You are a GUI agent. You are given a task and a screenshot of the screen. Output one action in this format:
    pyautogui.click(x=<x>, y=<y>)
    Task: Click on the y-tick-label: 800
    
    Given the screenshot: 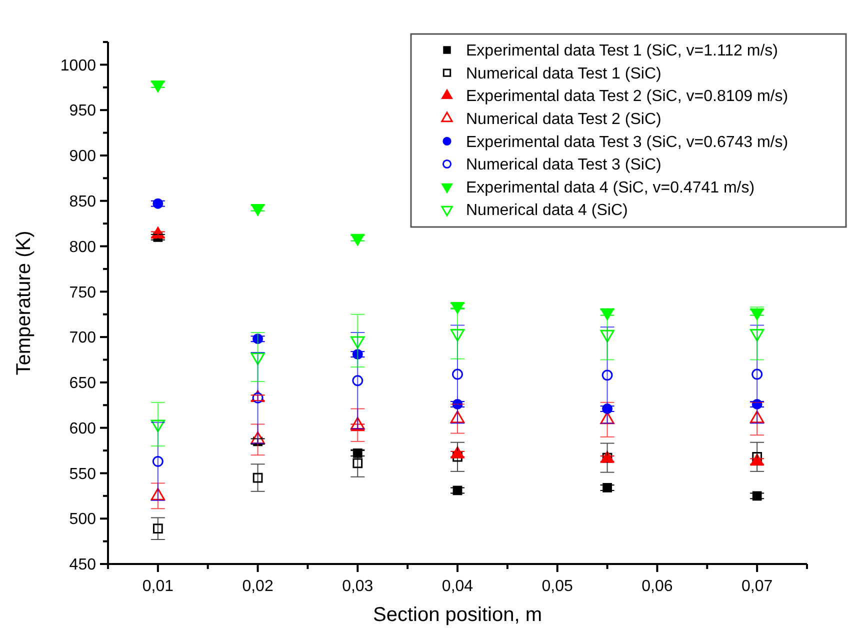 What is the action you would take?
    pyautogui.click(x=82, y=247)
    